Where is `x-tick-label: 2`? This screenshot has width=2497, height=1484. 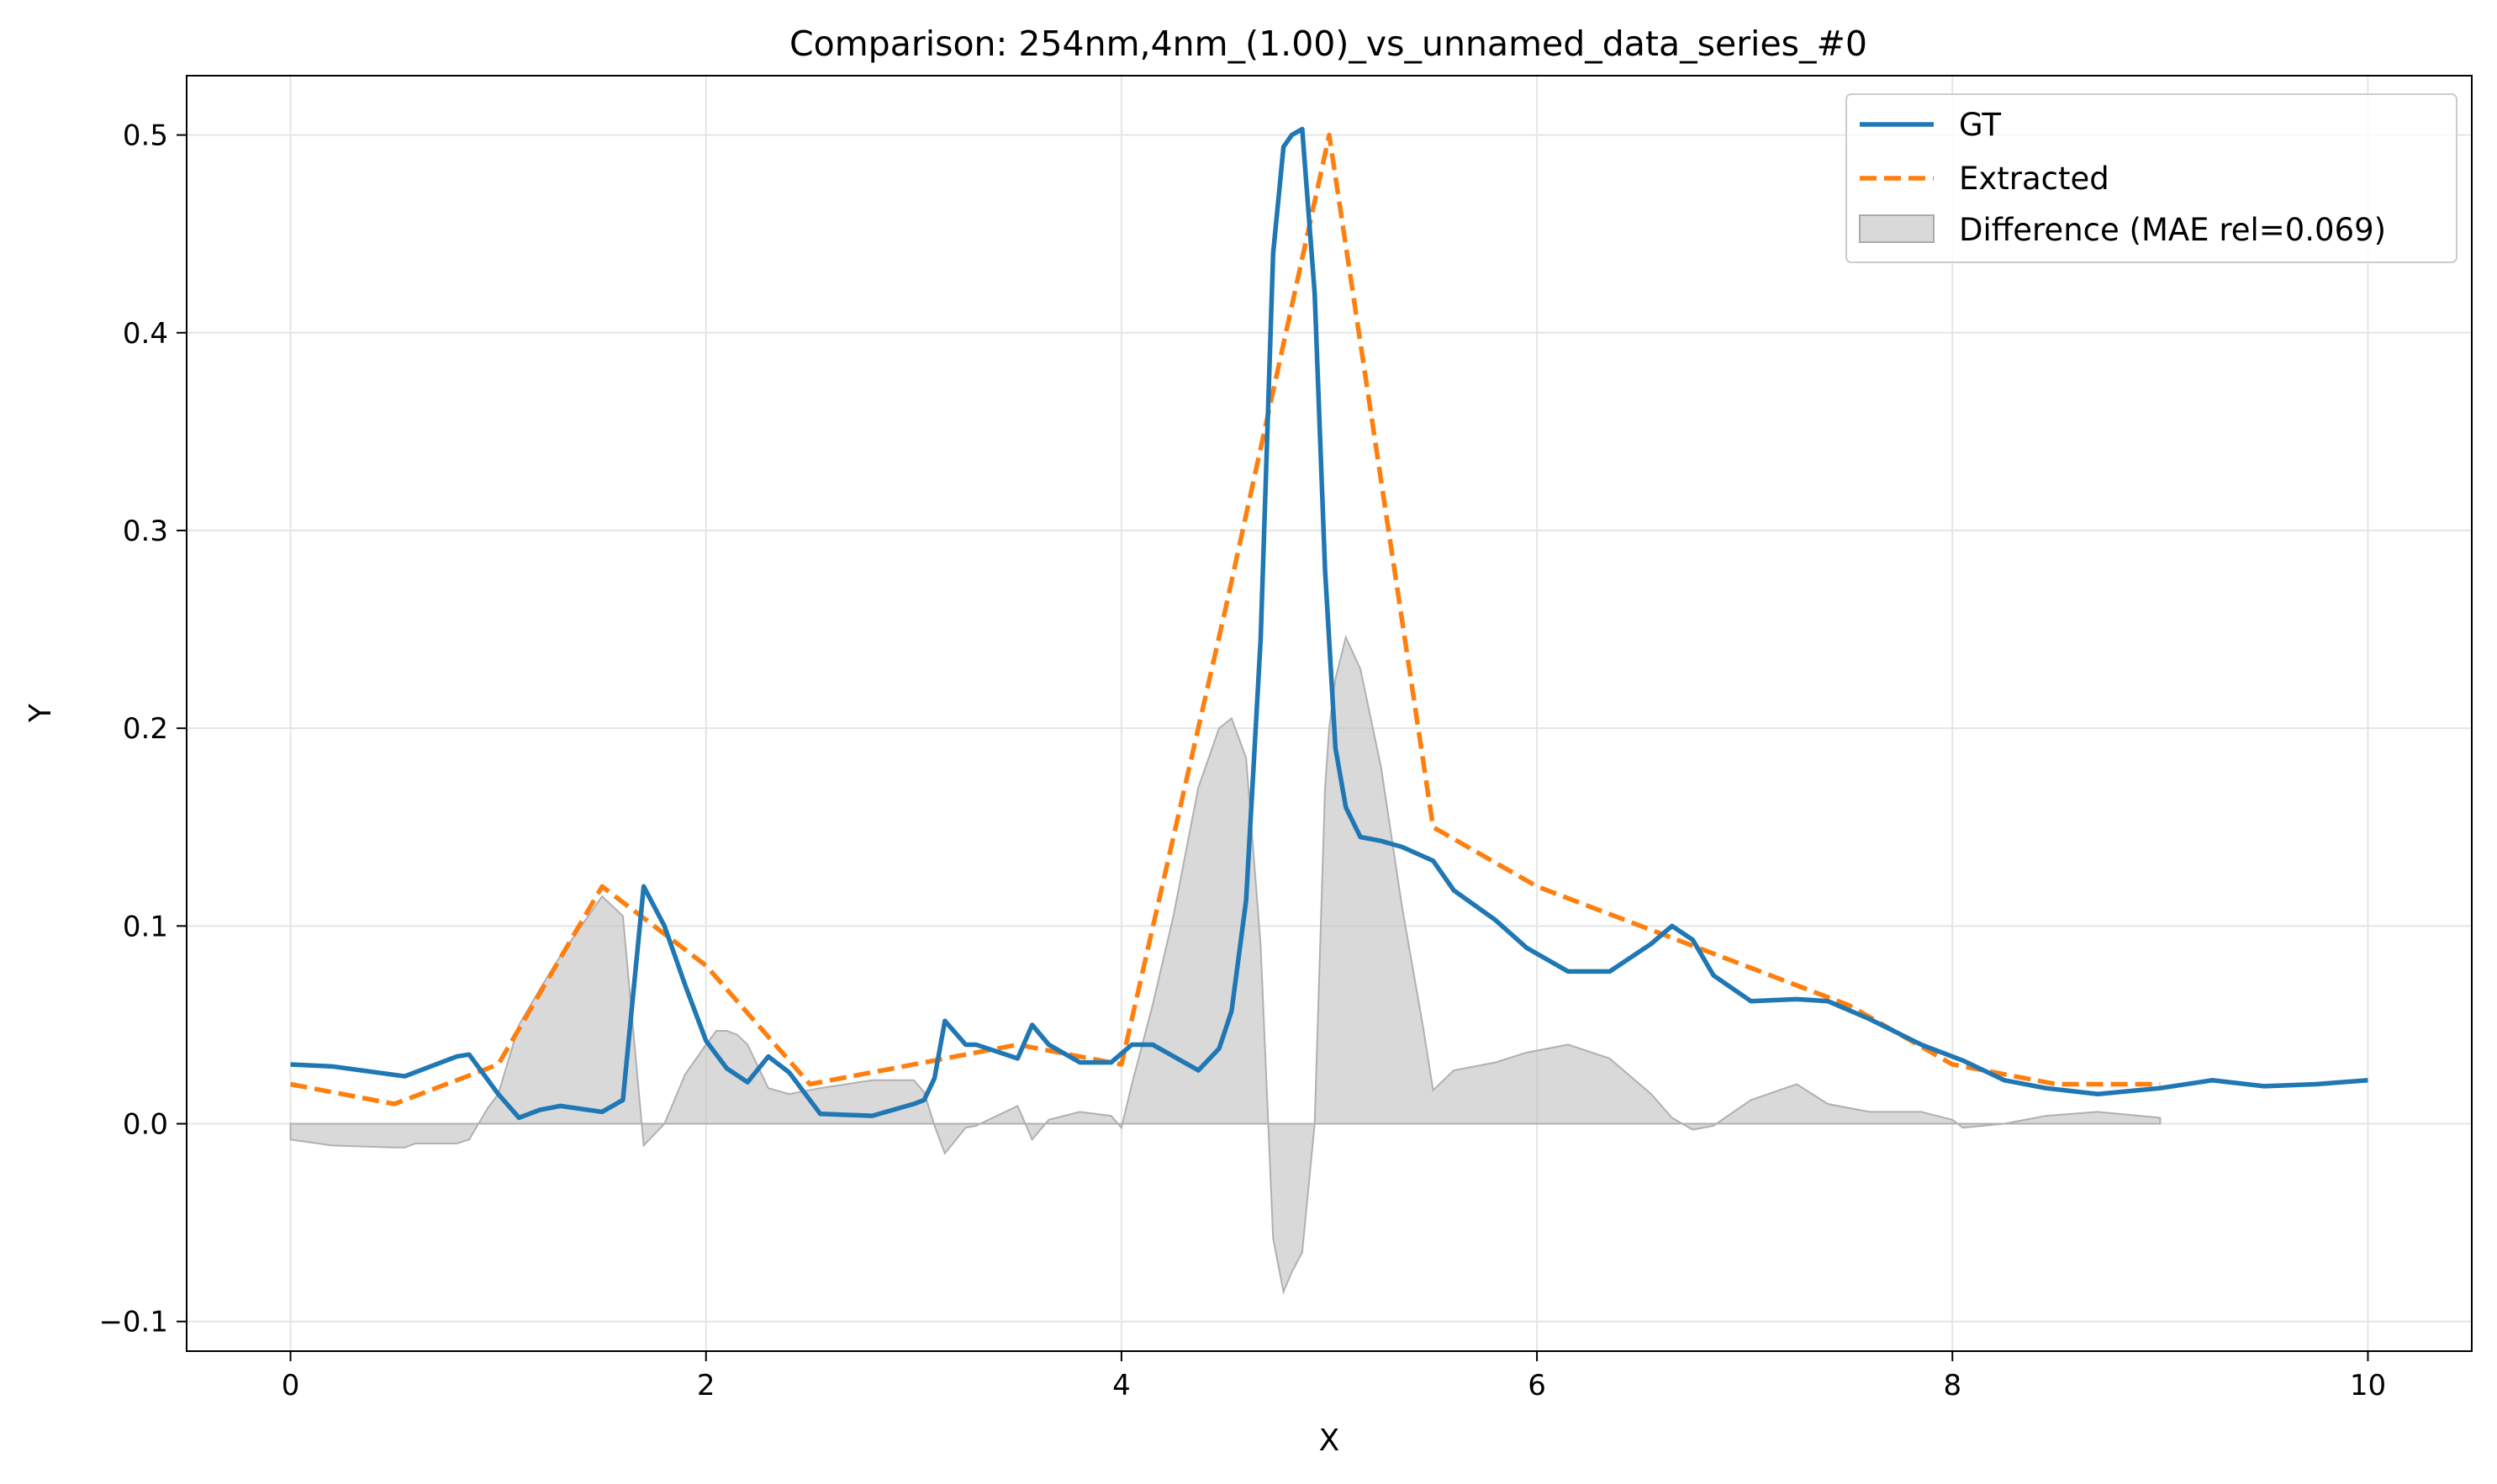 x-tick-label: 2 is located at coordinates (706, 1385).